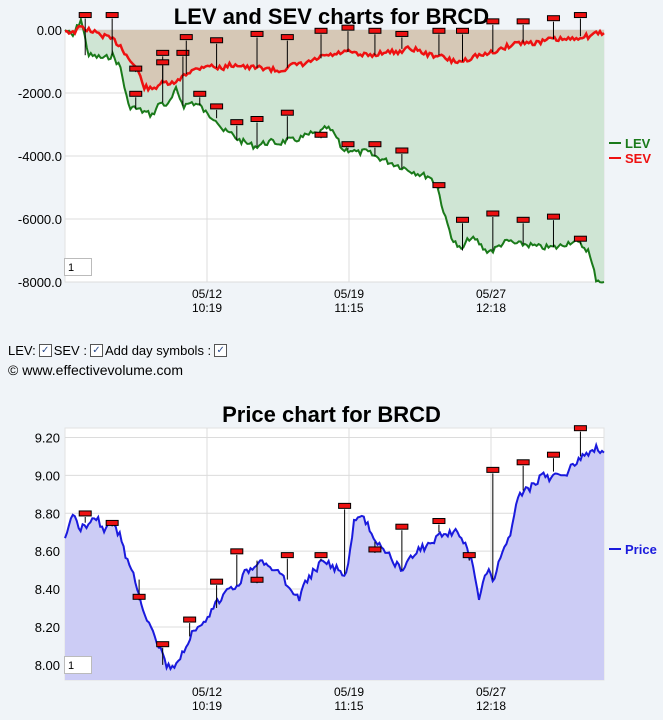  What do you see at coordinates (40, 219) in the screenshot?
I see `y-tick-label: -6000.0` at bounding box center [40, 219].